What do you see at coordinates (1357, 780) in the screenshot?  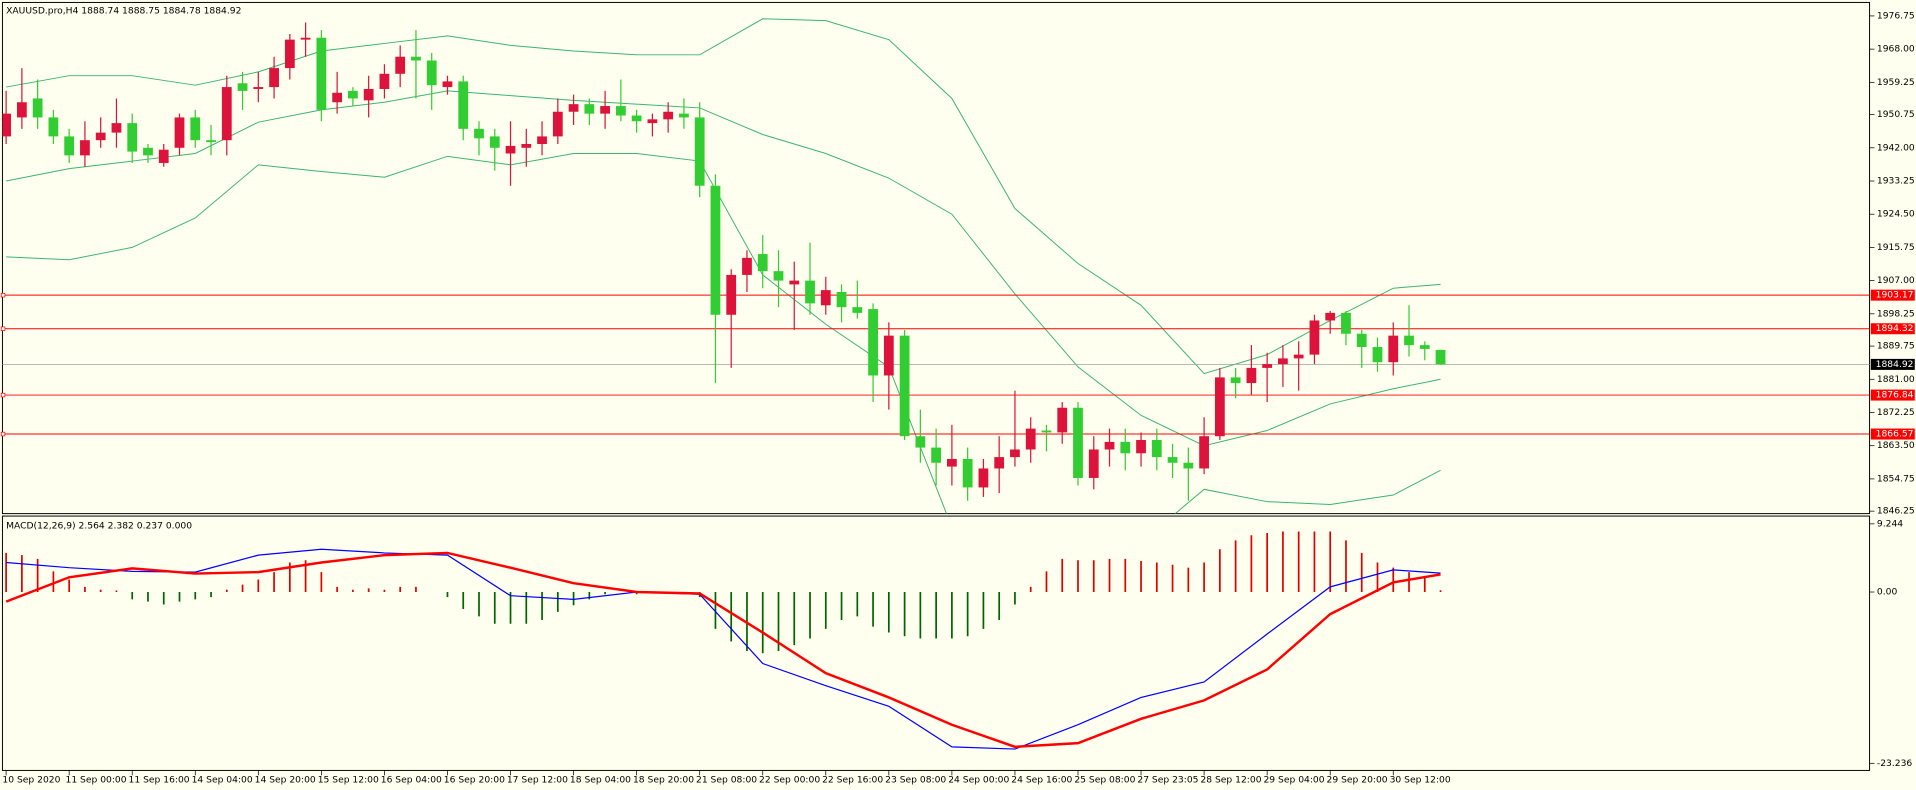 I see `x-tick-label: 29 Sep 20:00` at bounding box center [1357, 780].